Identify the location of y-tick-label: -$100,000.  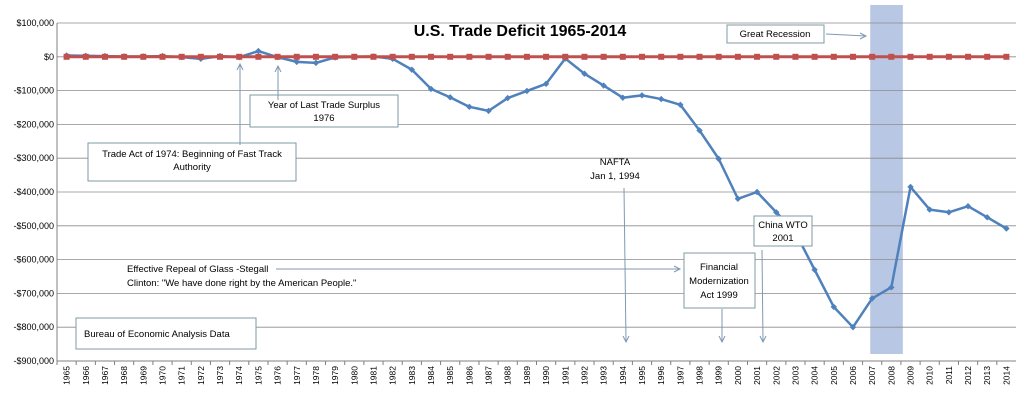
(33, 91).